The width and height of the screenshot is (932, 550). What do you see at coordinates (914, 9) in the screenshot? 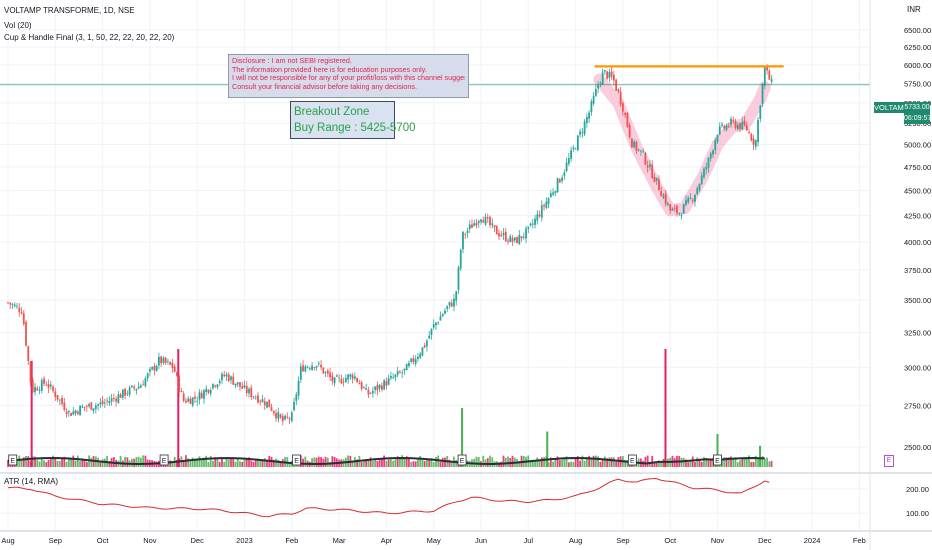
I see `currency-label: INR` at bounding box center [914, 9].